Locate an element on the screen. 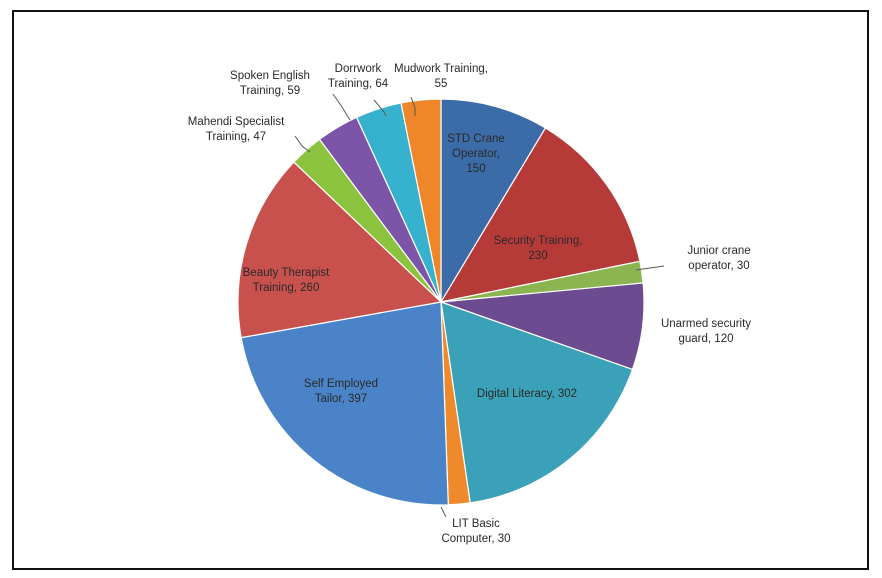 Image resolution: width=882 pixels, height=578 pixels. leader-line-lit-basic is located at coordinates (443, 512).